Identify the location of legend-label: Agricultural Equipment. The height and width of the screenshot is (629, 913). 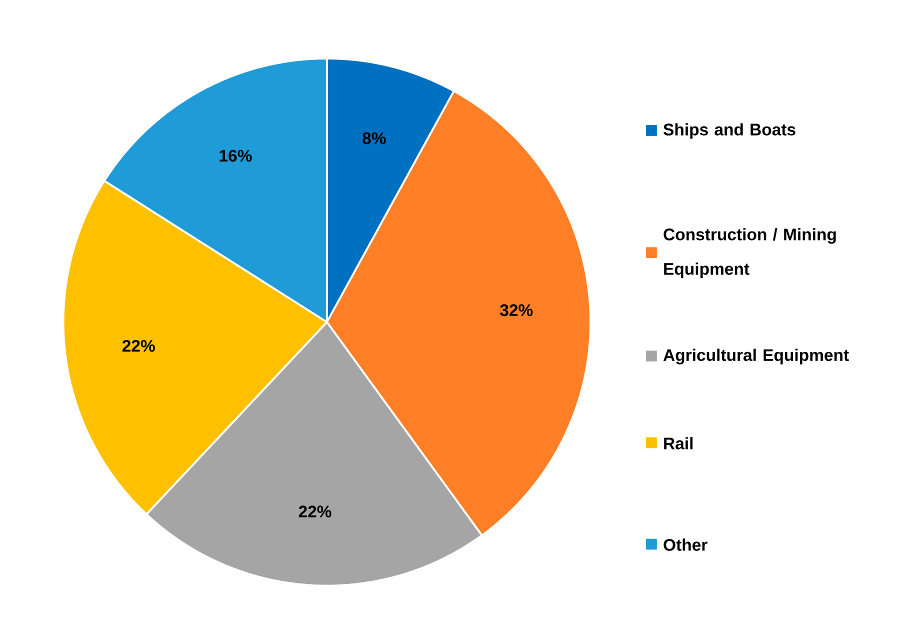
(756, 356).